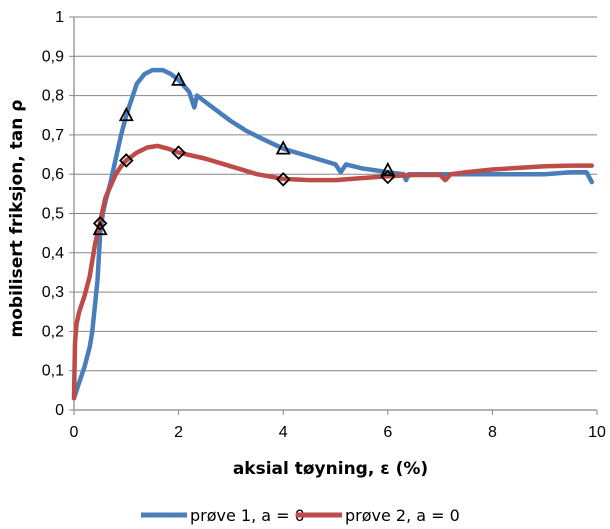 Image resolution: width=610 pixels, height=529 pixels. Describe the element at coordinates (53, 96) in the screenshot. I see `y-tick-label: 0,8` at that location.